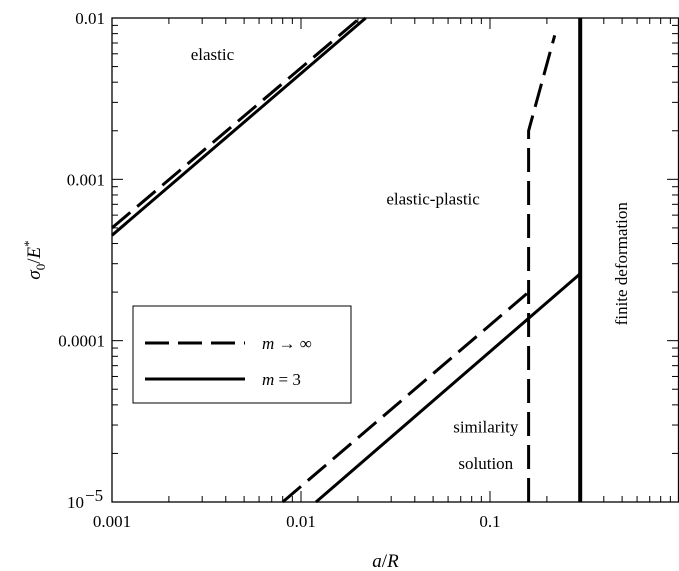 The width and height of the screenshot is (679, 571). What do you see at coordinates (81, 341) in the screenshot?
I see `y-tick-label: 0.0001` at bounding box center [81, 341].